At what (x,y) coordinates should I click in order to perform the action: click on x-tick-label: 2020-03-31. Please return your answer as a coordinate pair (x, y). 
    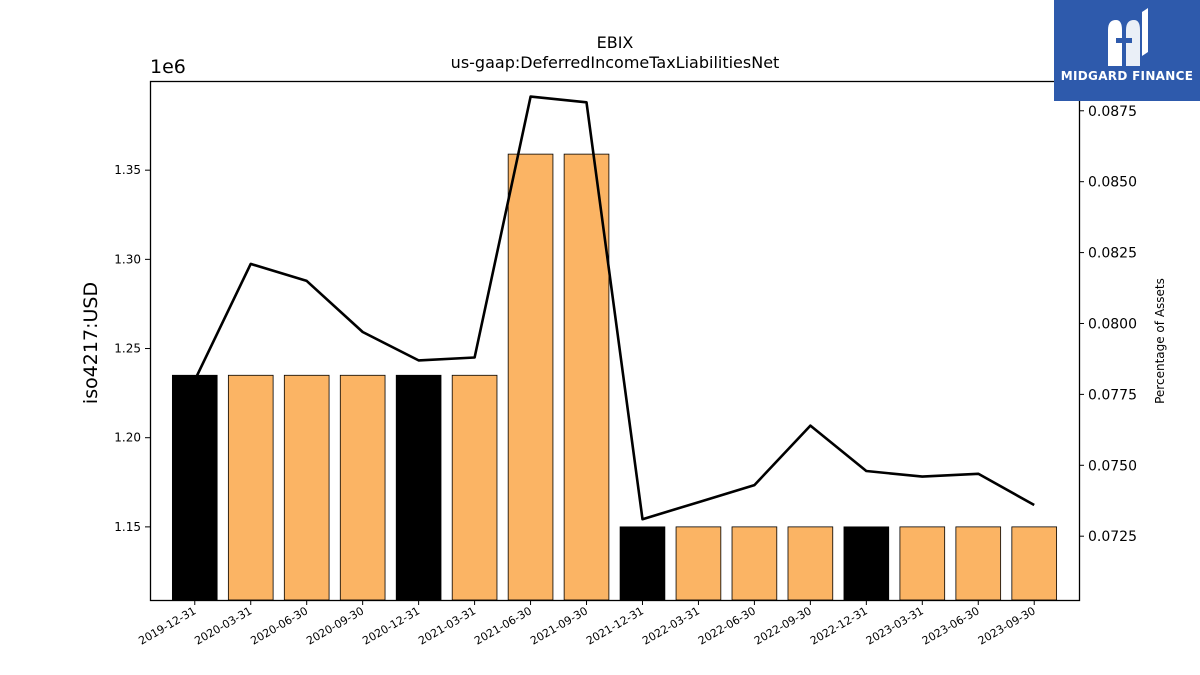
    Looking at the image, I should click on (223, 625).